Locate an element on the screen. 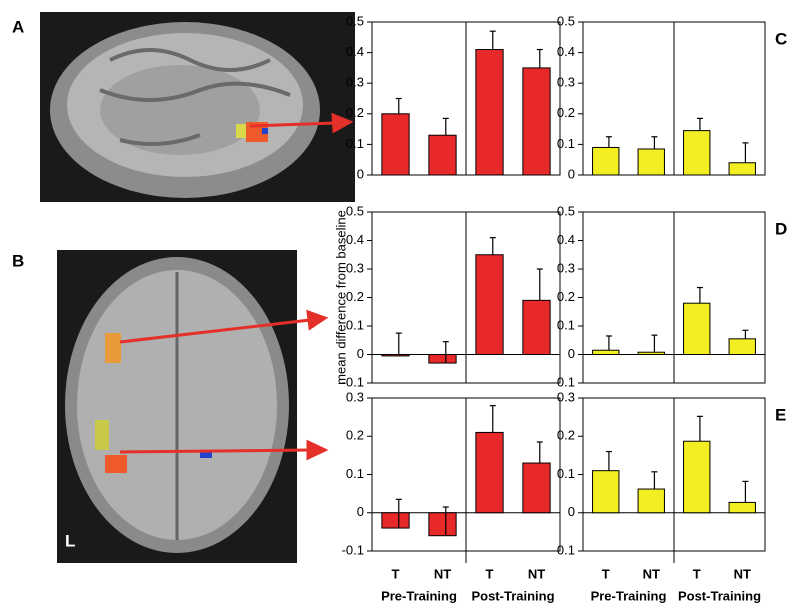 This screenshot has width=800, height=613. side-marker: L is located at coordinates (70, 540).